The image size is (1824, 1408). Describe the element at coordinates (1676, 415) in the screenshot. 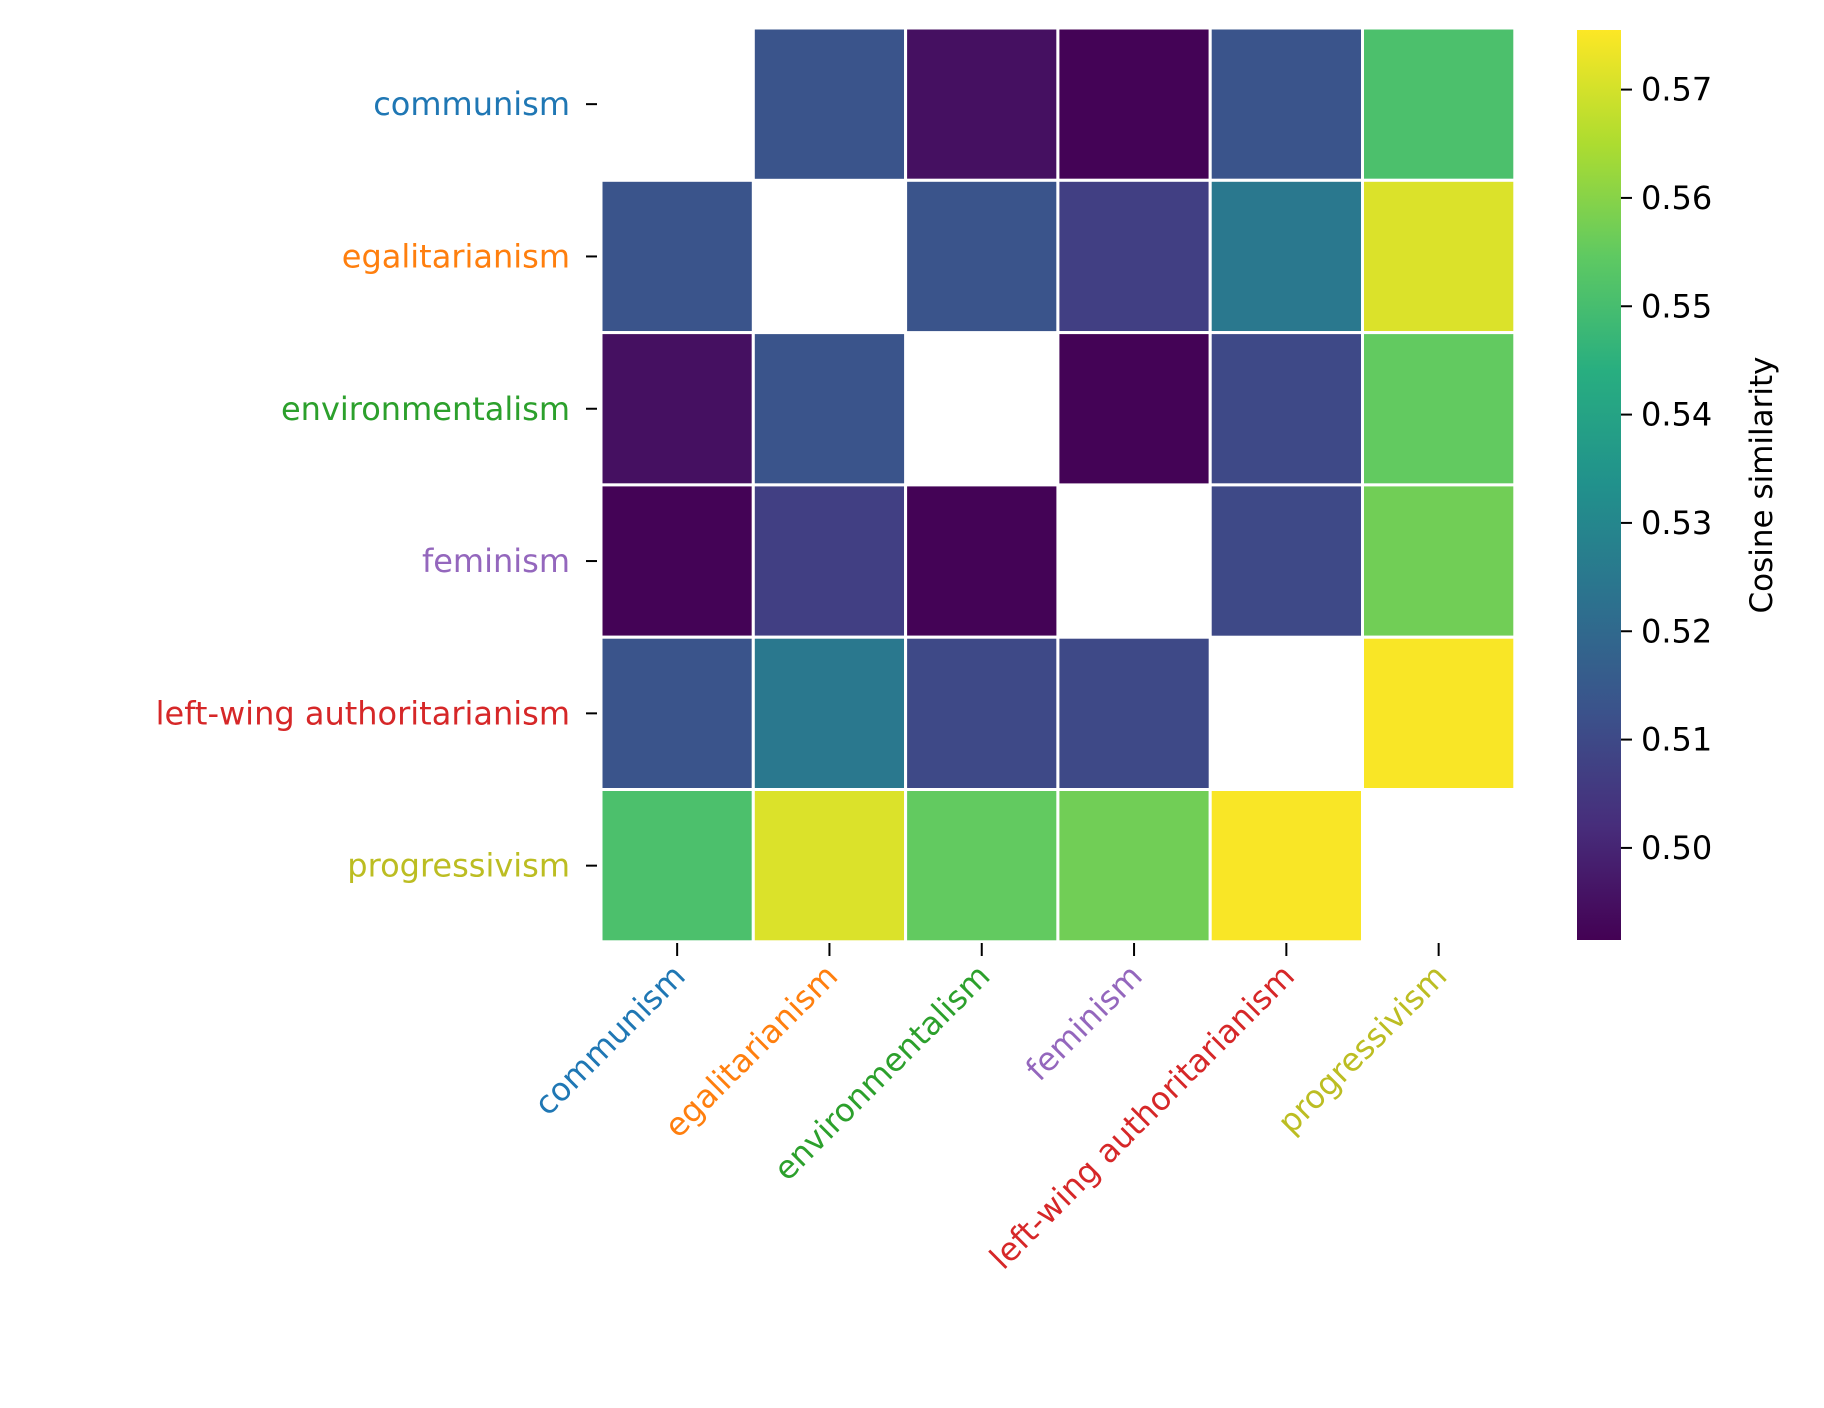

I see `colorbar-tick-label: 0.54` at that location.